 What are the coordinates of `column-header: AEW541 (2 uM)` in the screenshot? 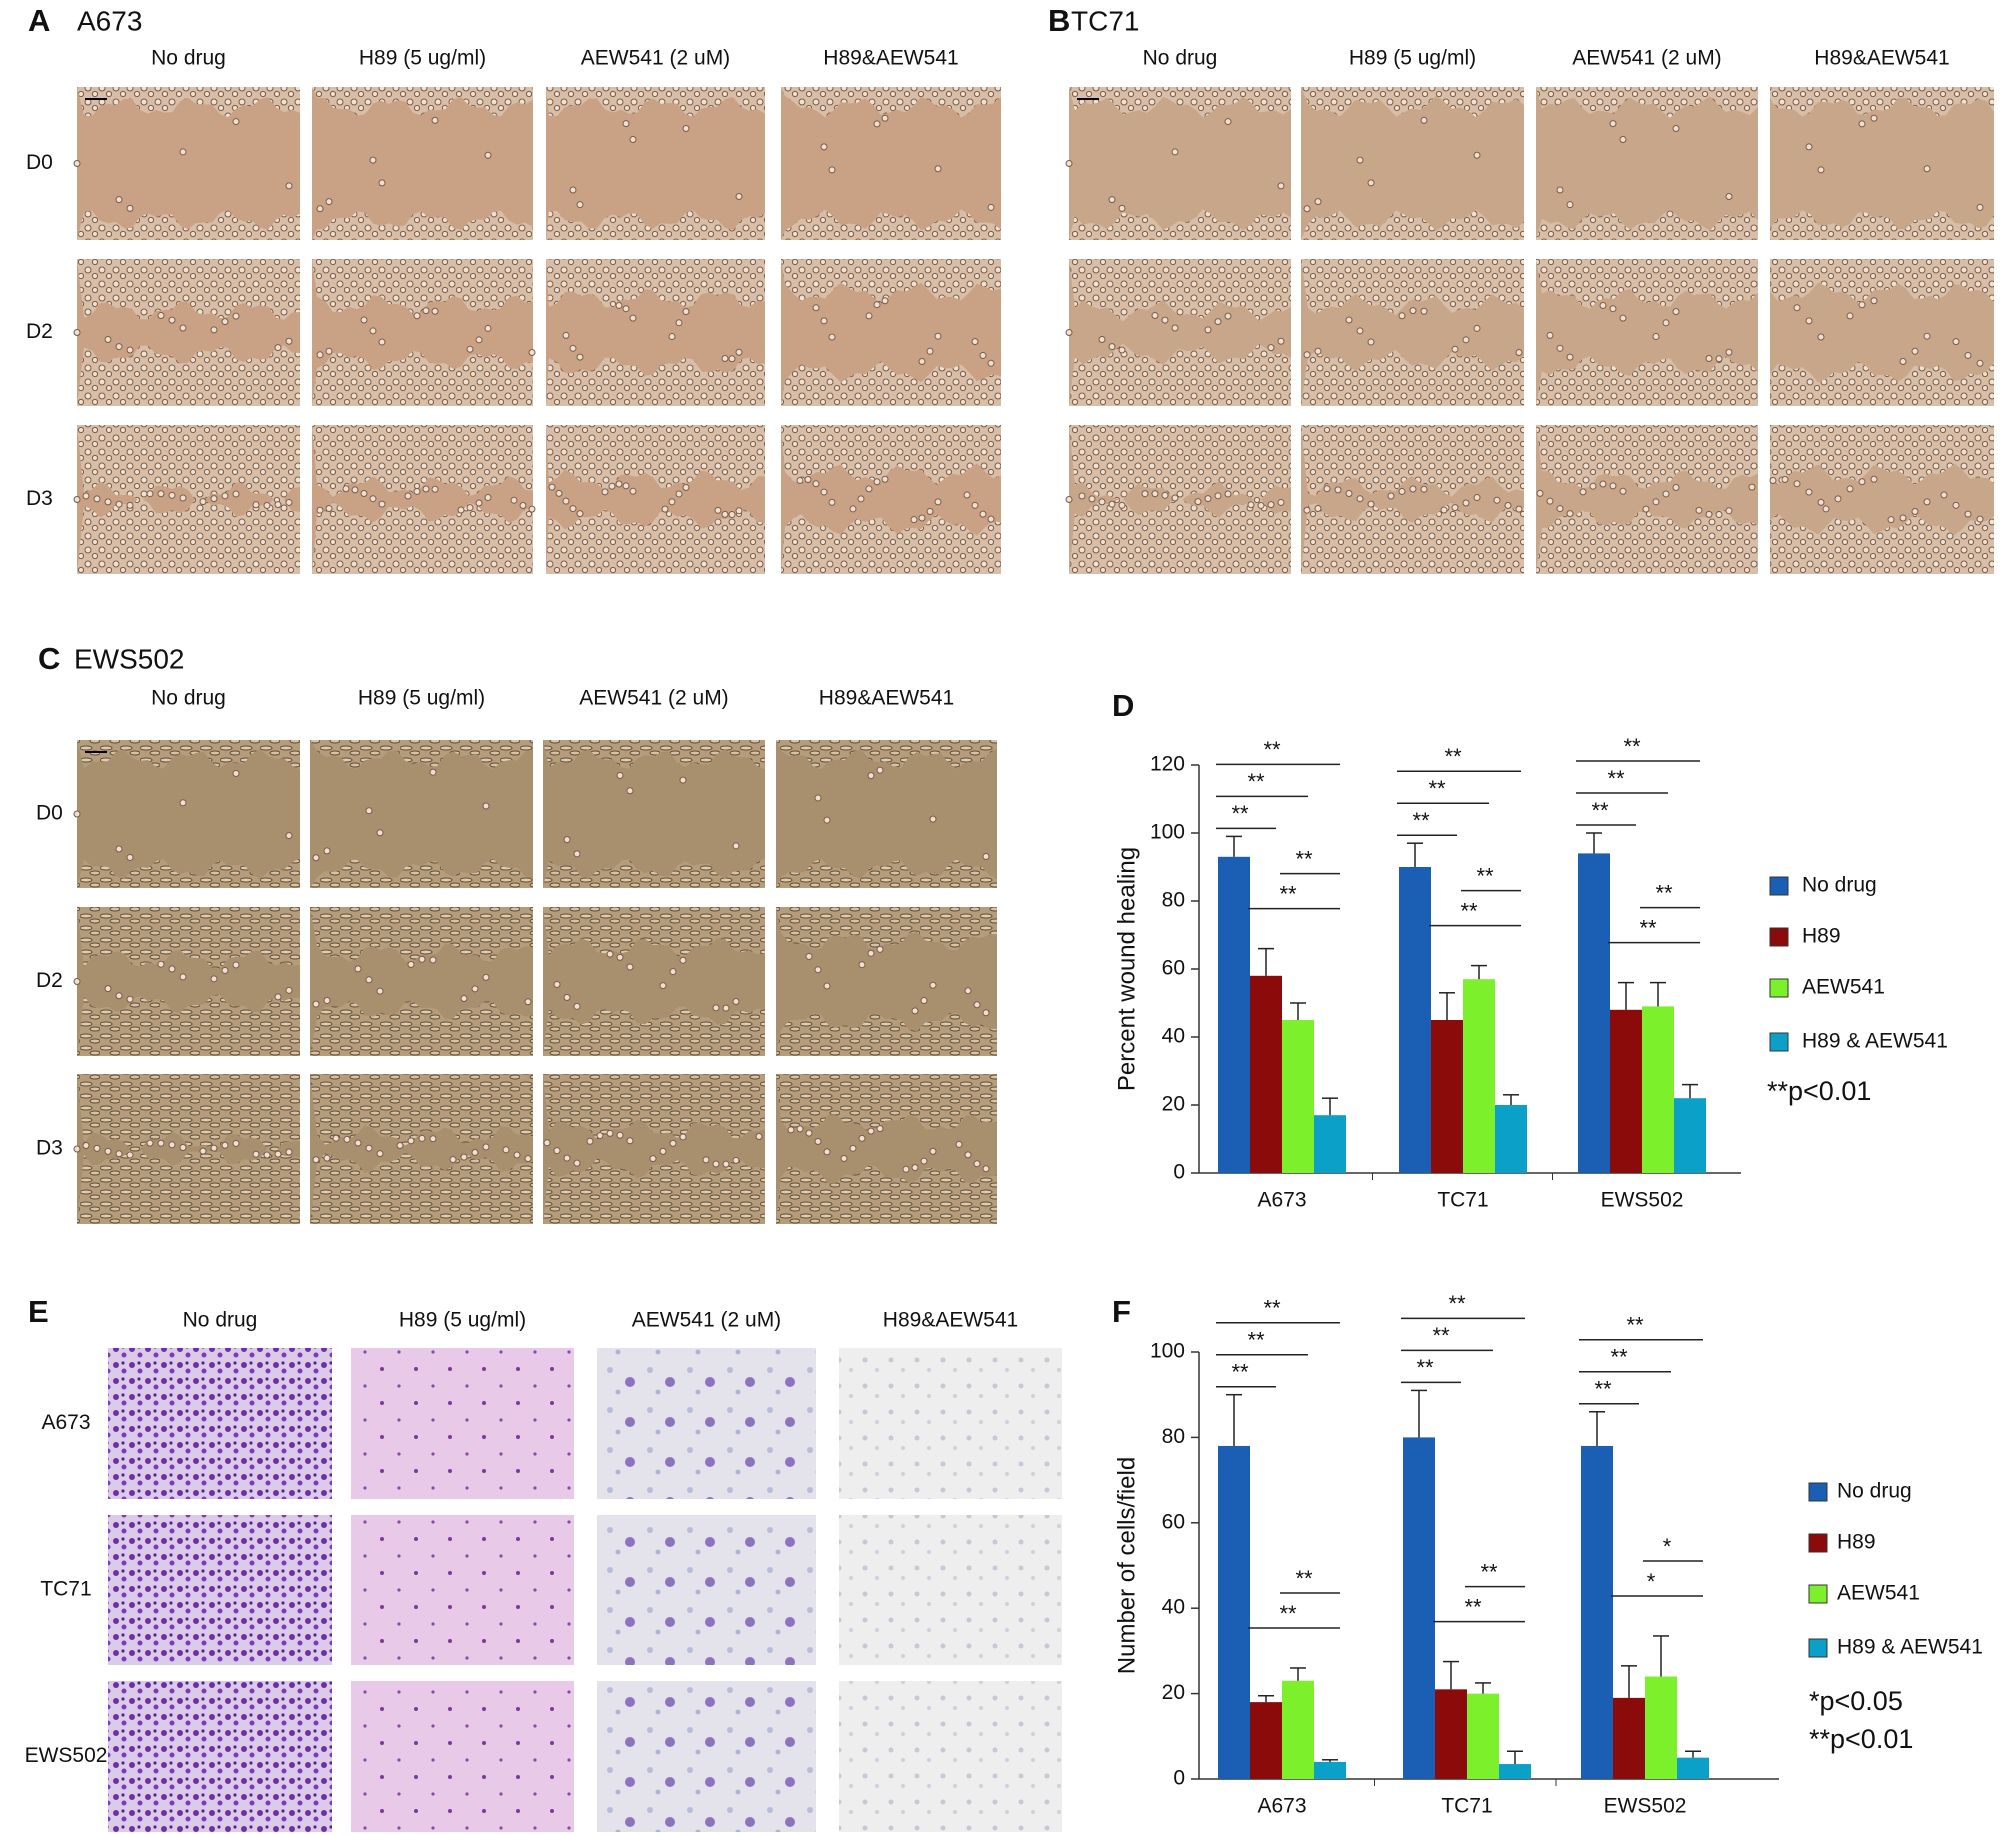 It's located at (1646, 58).